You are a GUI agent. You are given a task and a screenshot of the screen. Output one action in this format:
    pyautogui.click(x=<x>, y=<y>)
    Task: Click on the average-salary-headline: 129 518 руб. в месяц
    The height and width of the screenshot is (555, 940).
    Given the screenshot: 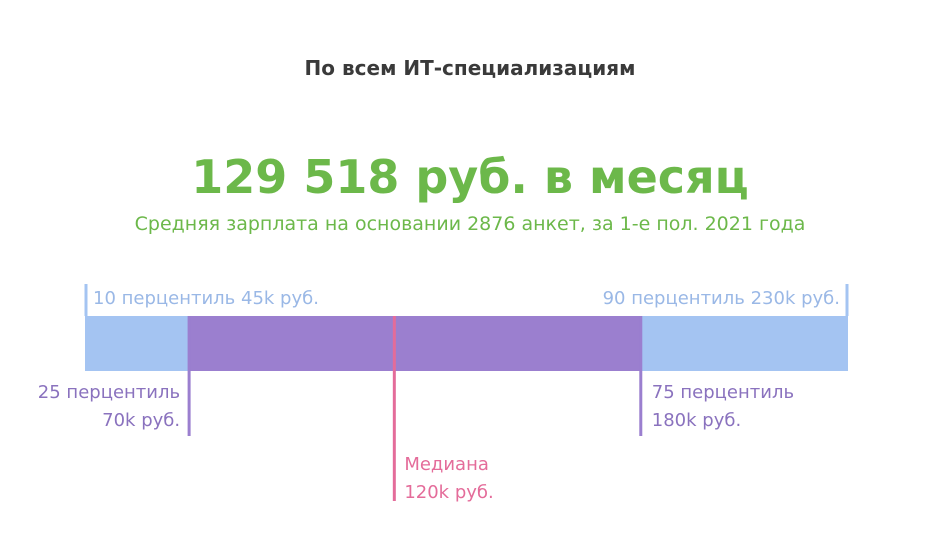 What is the action you would take?
    pyautogui.click(x=470, y=177)
    